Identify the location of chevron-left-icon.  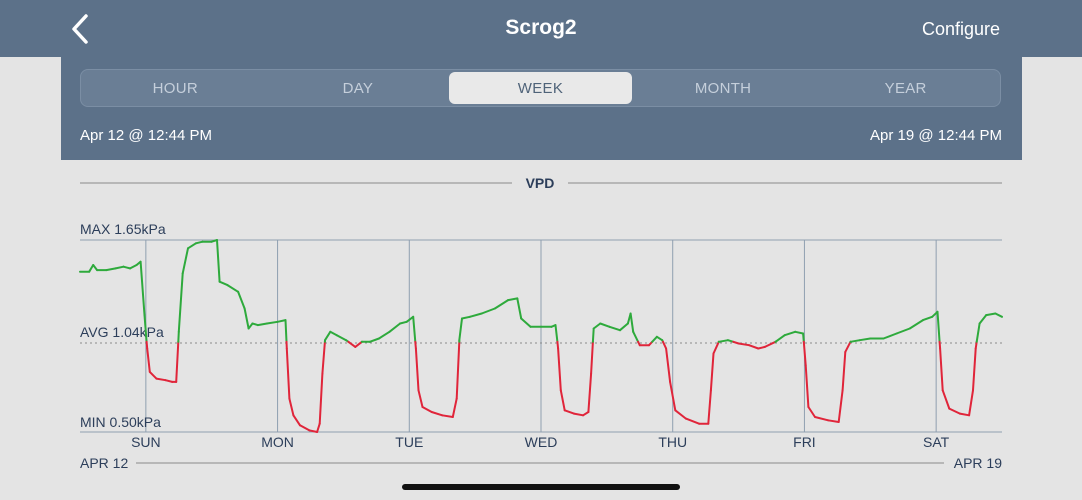
(80, 29).